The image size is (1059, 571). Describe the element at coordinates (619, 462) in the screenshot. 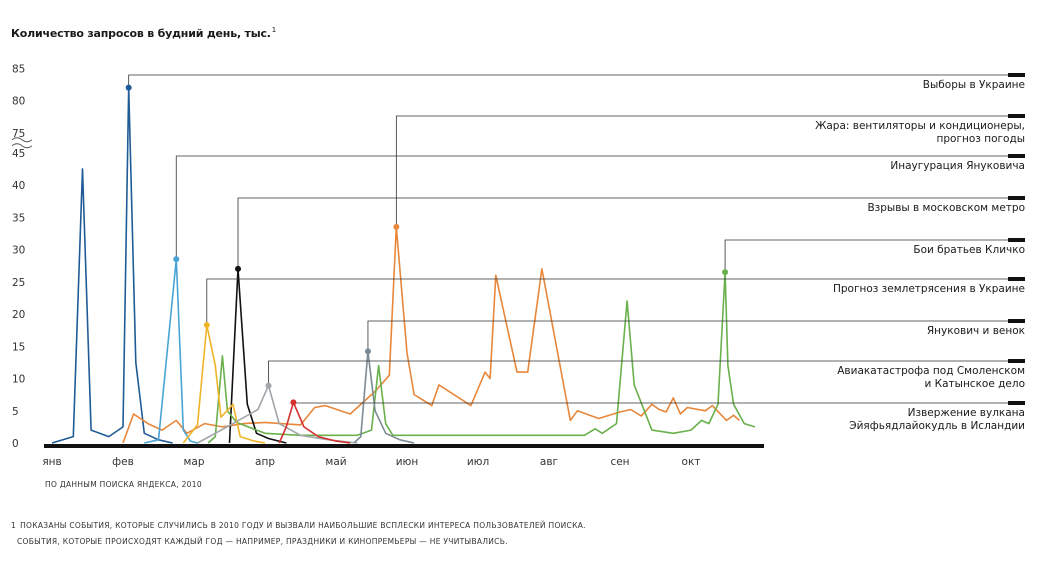

I see `x-tick-label: сен` at that location.